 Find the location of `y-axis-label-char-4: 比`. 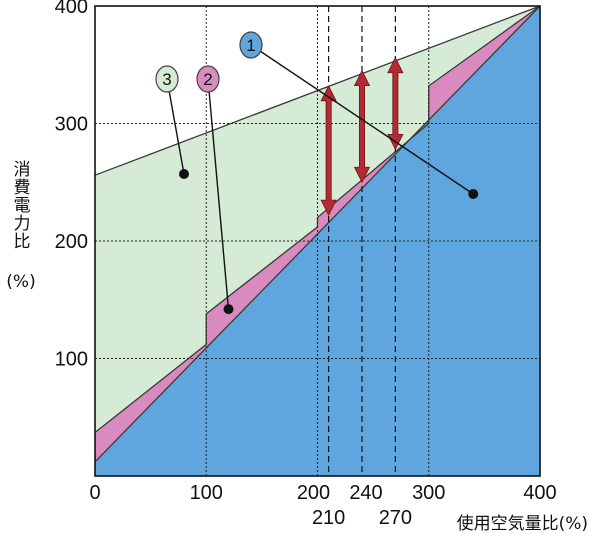

y-axis-label-char-4: 比 is located at coordinates (22, 242).